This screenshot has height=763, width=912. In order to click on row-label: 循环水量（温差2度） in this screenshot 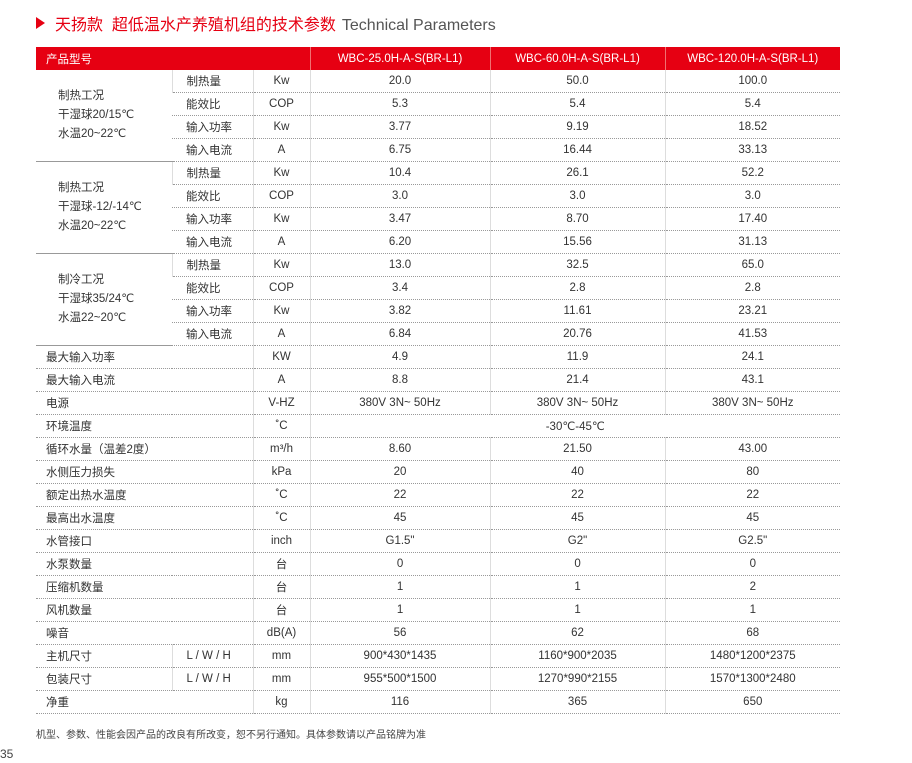, I will do `click(144, 449)`.